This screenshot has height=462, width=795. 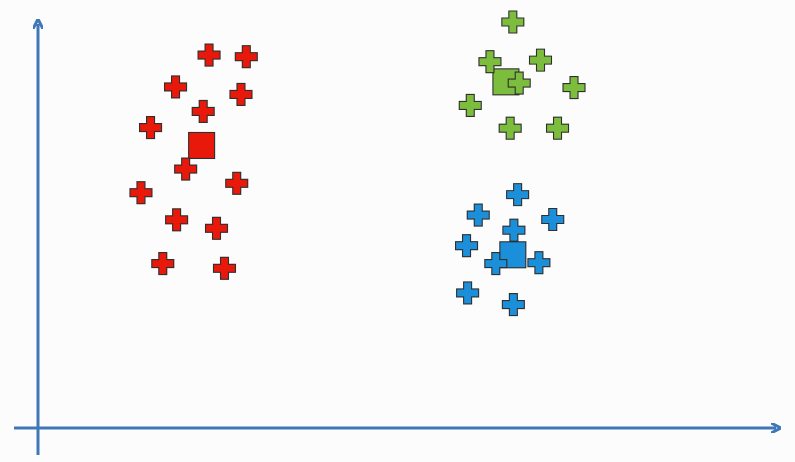 I want to click on cluster-1-centroid, so click(x=202, y=145).